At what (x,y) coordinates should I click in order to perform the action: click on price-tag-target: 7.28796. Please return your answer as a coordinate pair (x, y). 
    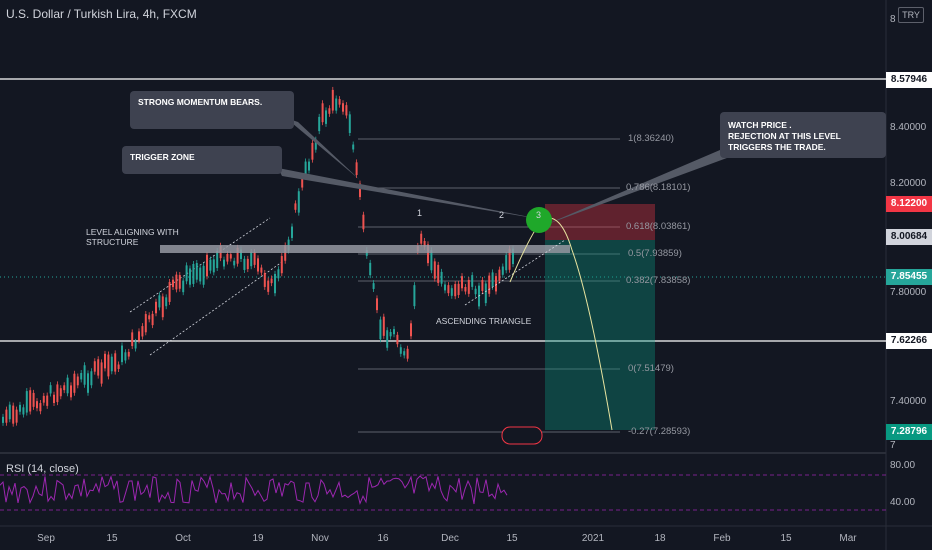
    Looking at the image, I should click on (909, 432).